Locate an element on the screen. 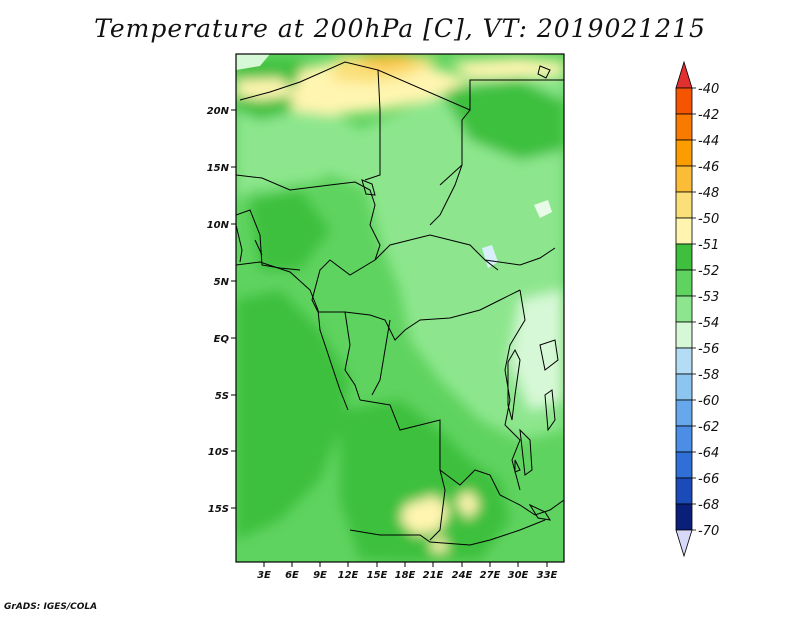  lat-labels: 20N 15N 10N 5N EQ 5S 10S 15S is located at coordinates (218, 310).